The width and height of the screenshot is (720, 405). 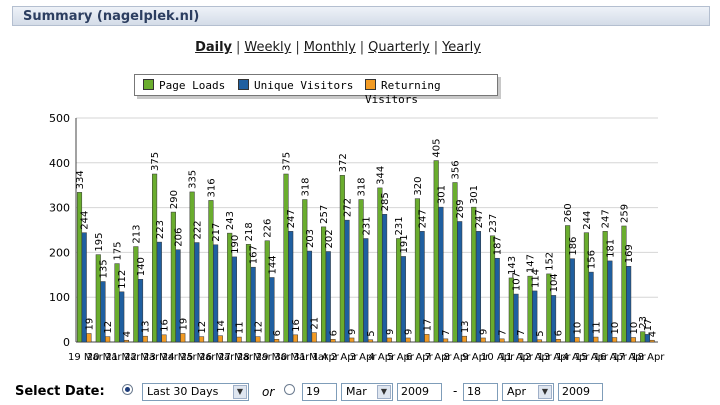 I want to click on data-label: 191, so click(x=404, y=243).